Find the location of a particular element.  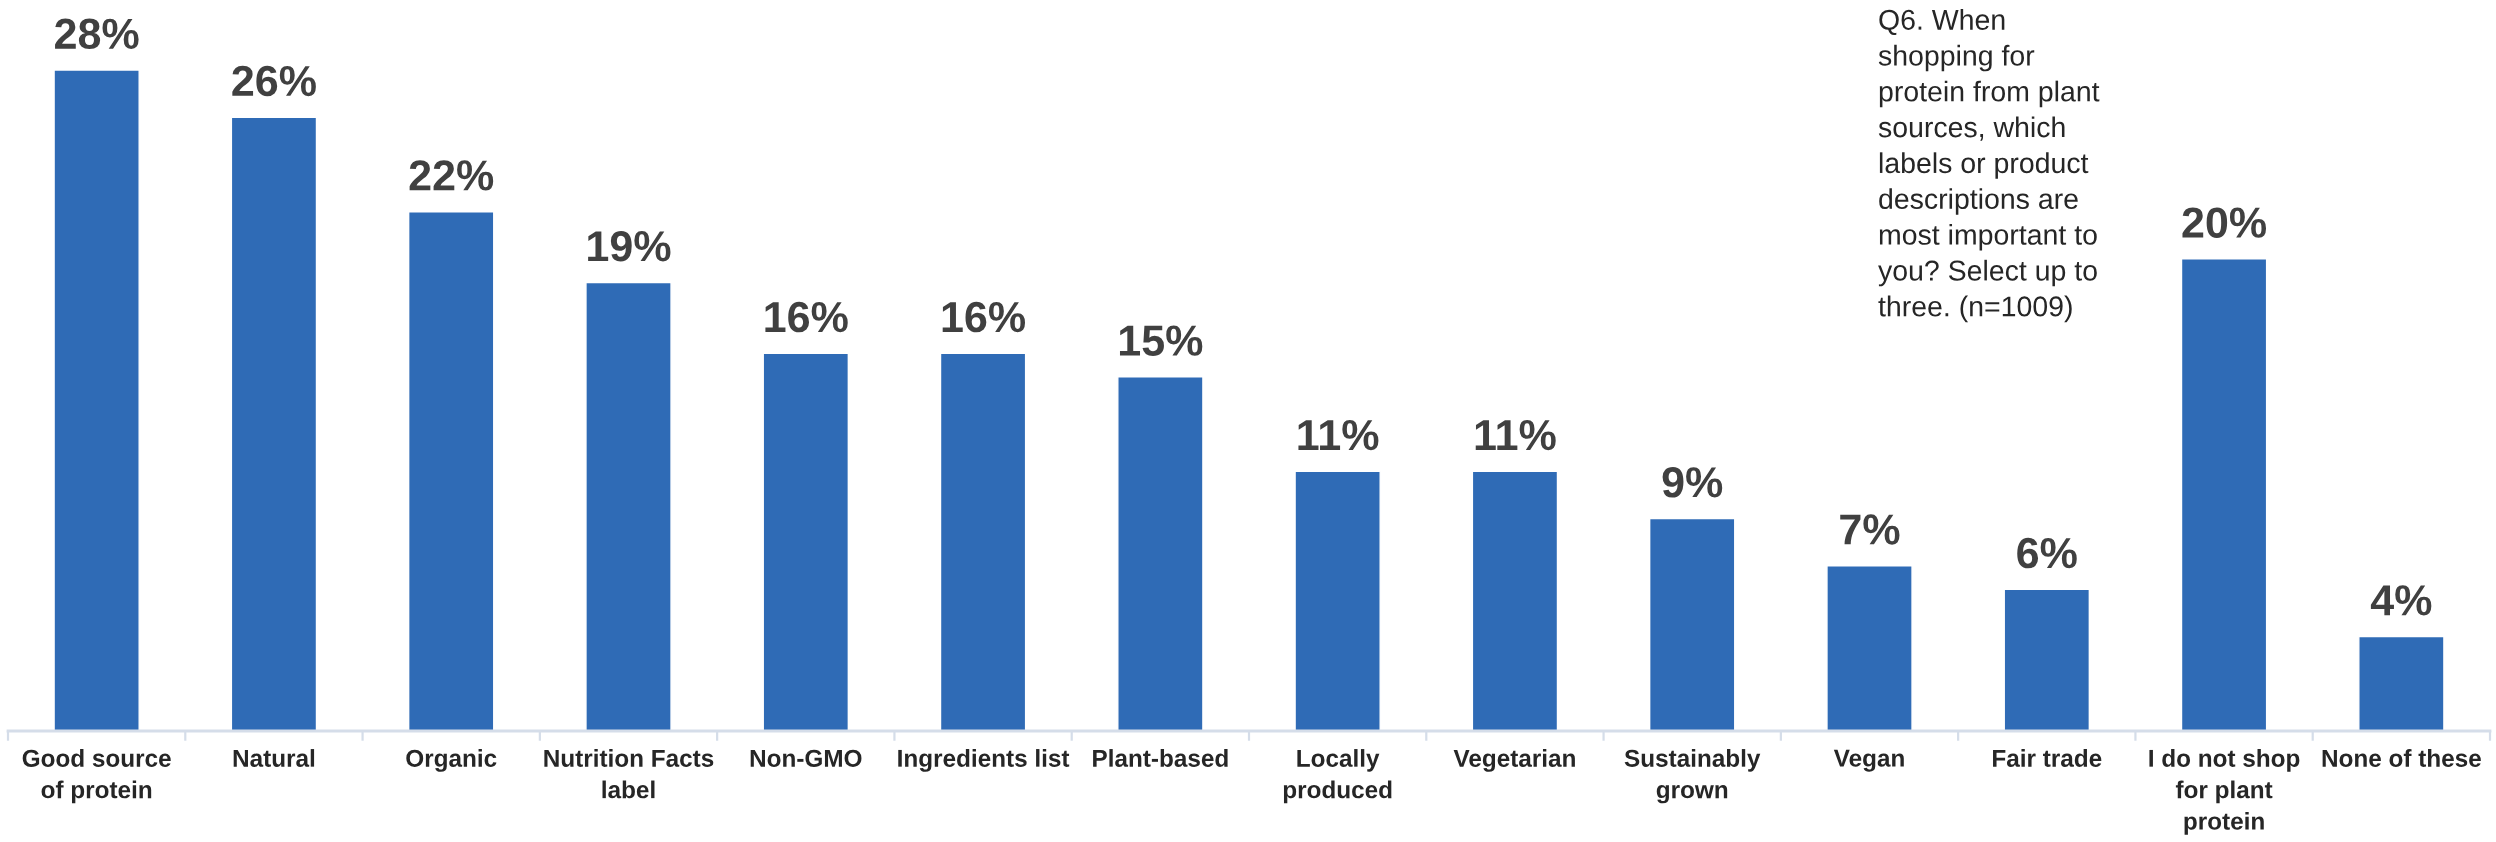

x-tick-label: Nutrition Facts label is located at coordinates (629, 774).